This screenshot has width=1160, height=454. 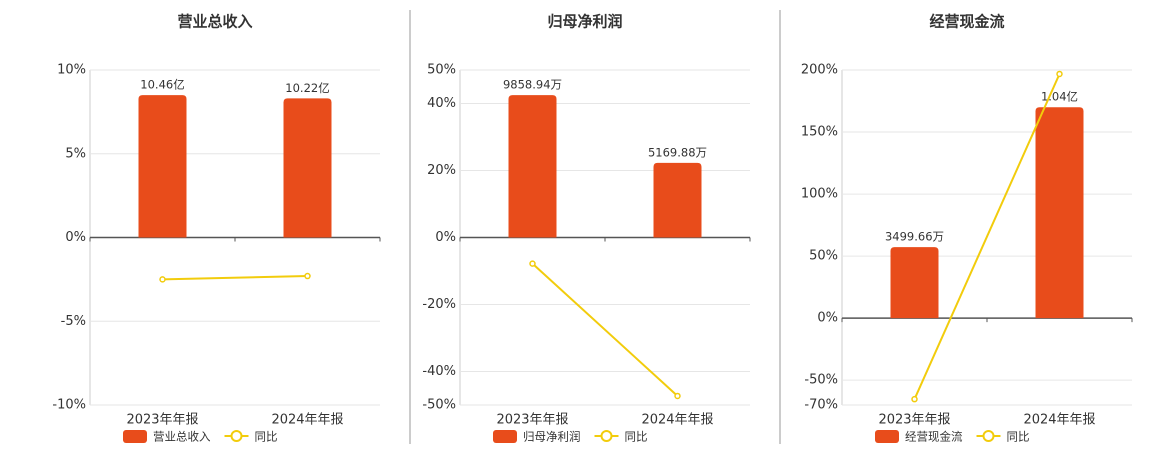 What do you see at coordinates (677, 152) in the screenshot?
I see `value-label: 5169.88万` at bounding box center [677, 152].